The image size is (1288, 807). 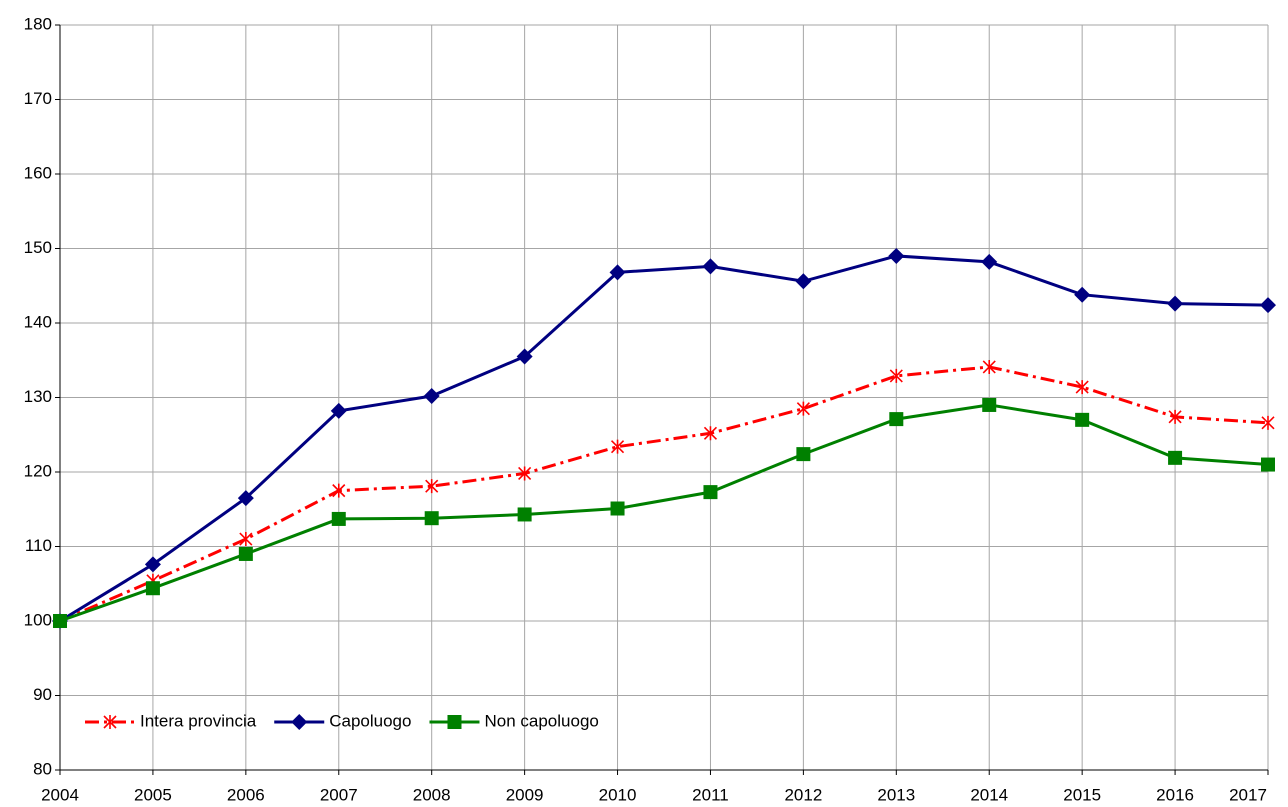 What do you see at coordinates (38, 619) in the screenshot?
I see `y-tick-label: 100` at bounding box center [38, 619].